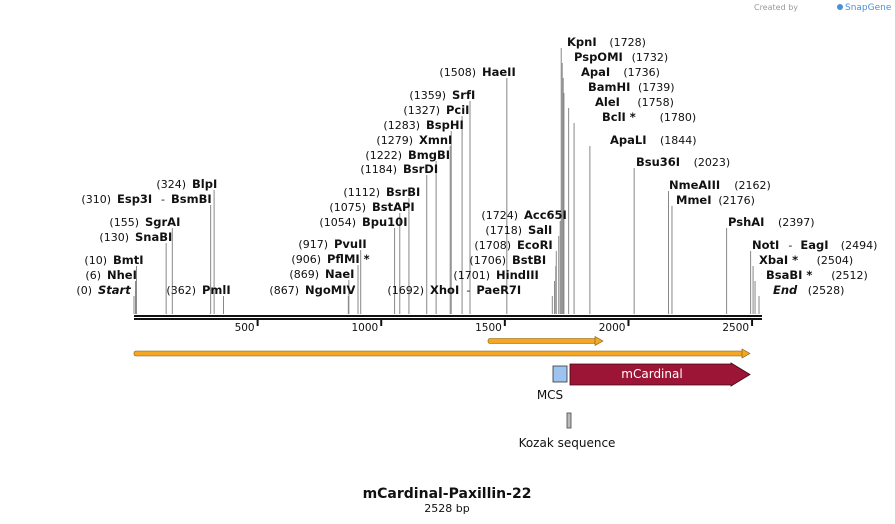  I want to click on site-position: (1718), so click(503, 230).